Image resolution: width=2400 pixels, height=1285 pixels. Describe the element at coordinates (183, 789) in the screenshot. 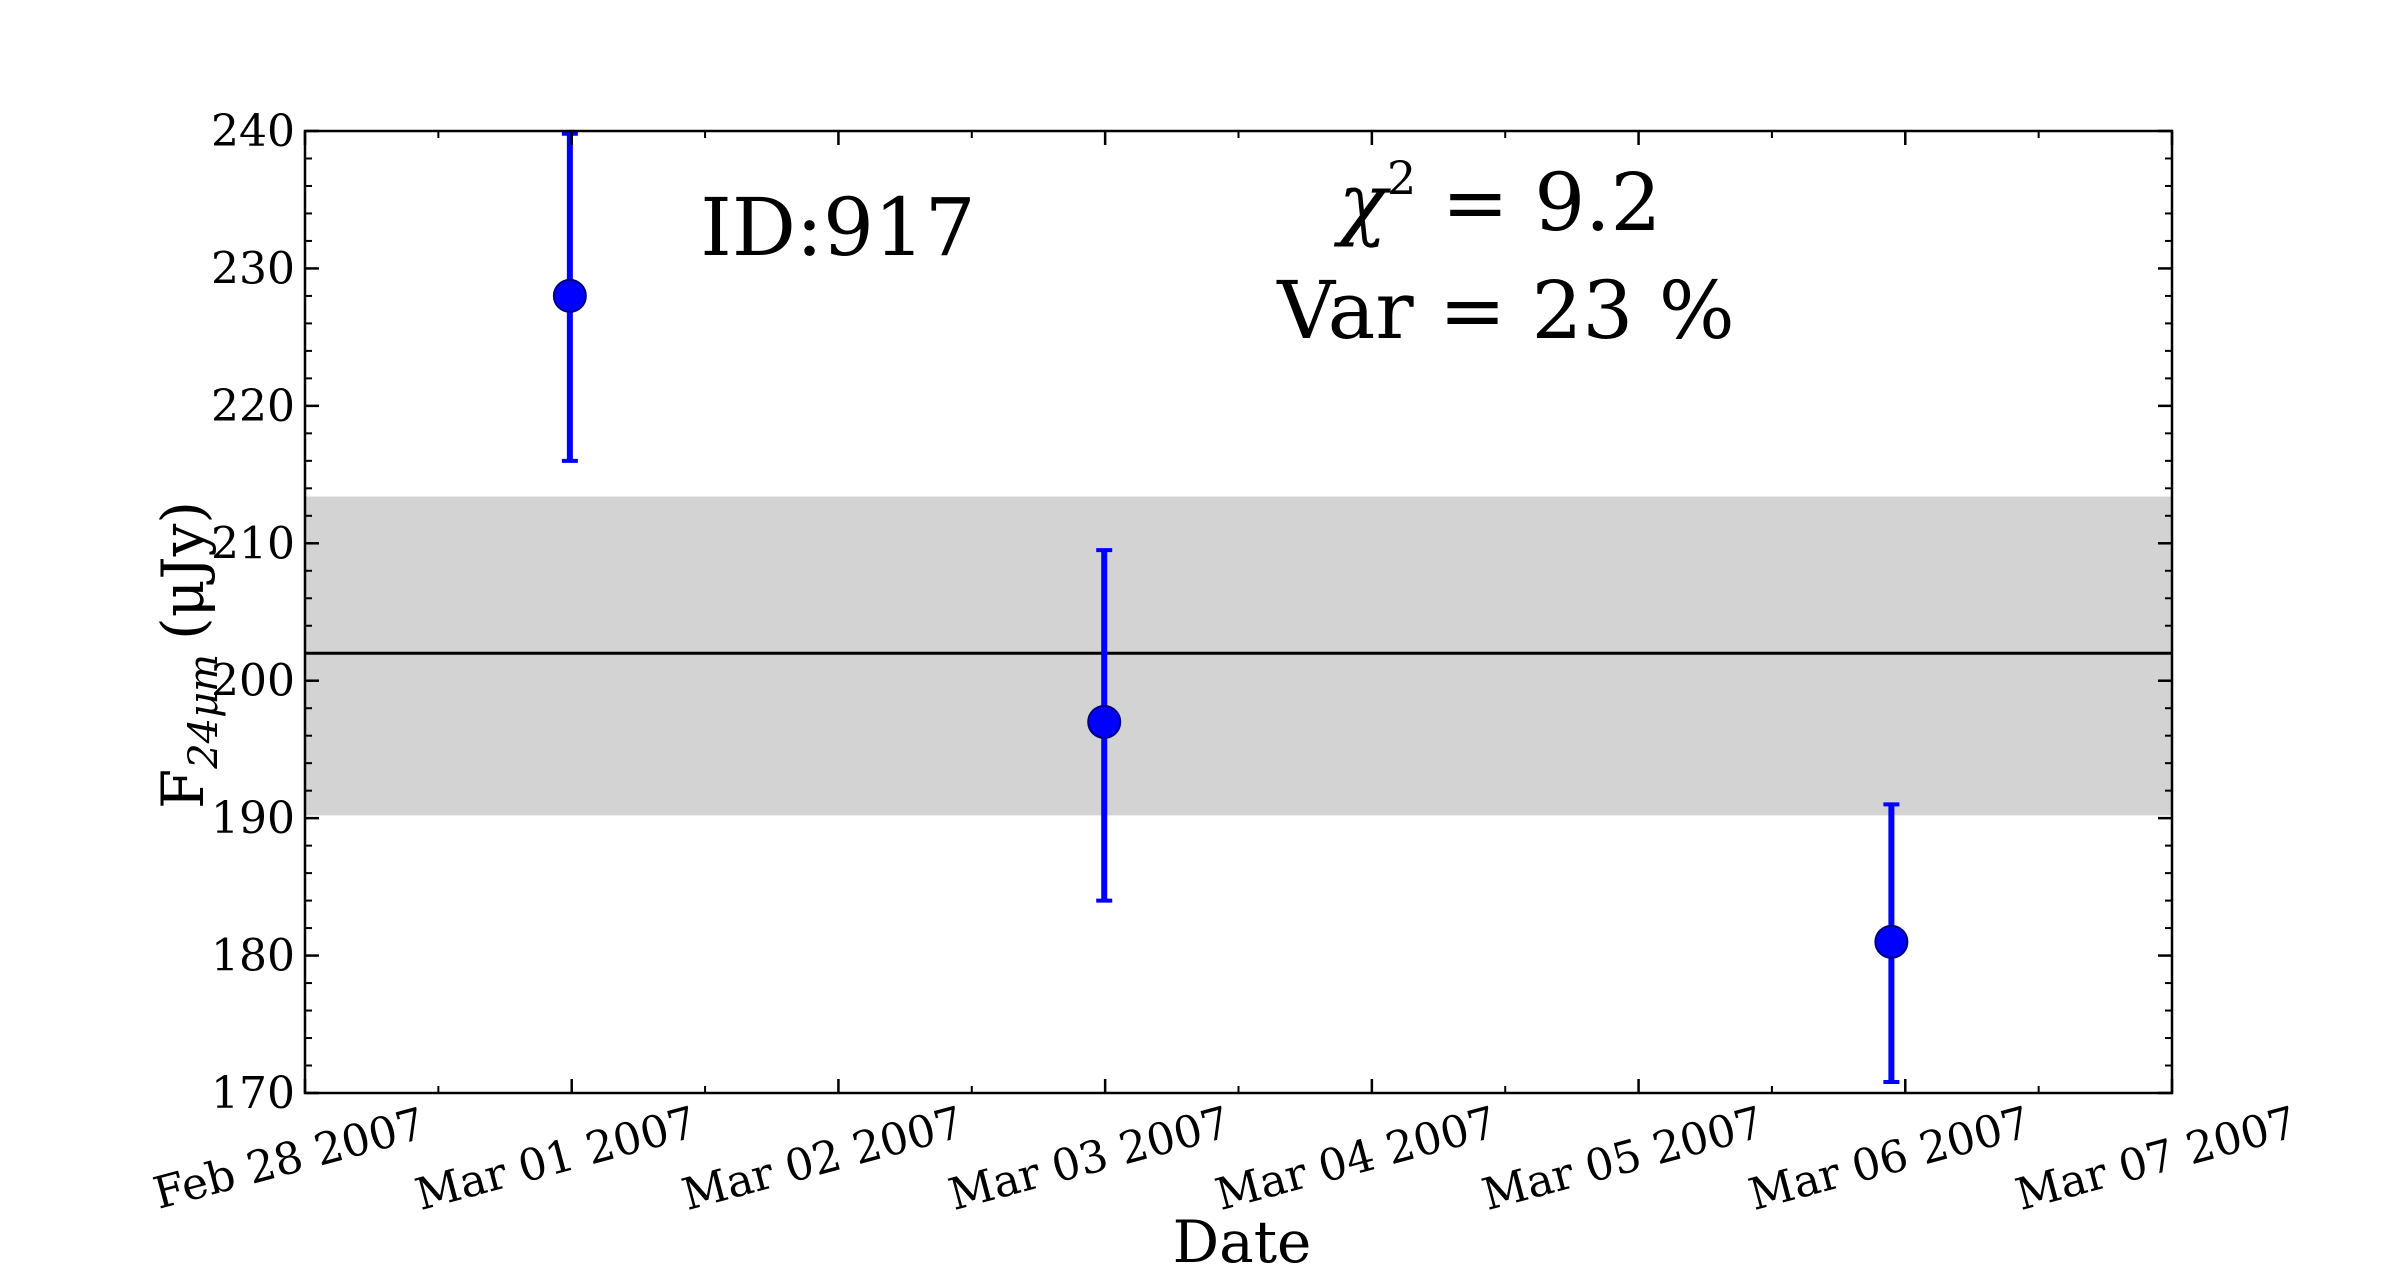

I see `y-axis-label-main: F` at that location.